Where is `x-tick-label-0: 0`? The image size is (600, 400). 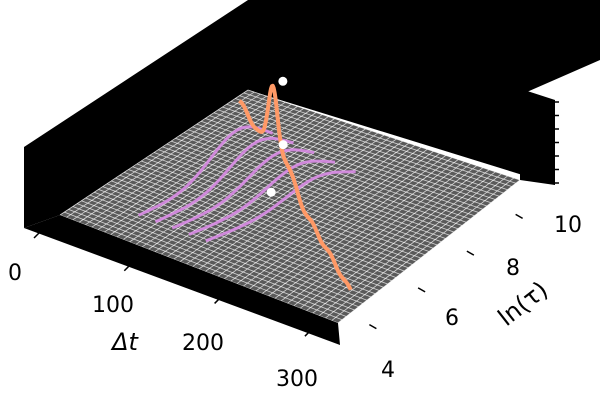 x-tick-label-0: 0 is located at coordinates (15, 273).